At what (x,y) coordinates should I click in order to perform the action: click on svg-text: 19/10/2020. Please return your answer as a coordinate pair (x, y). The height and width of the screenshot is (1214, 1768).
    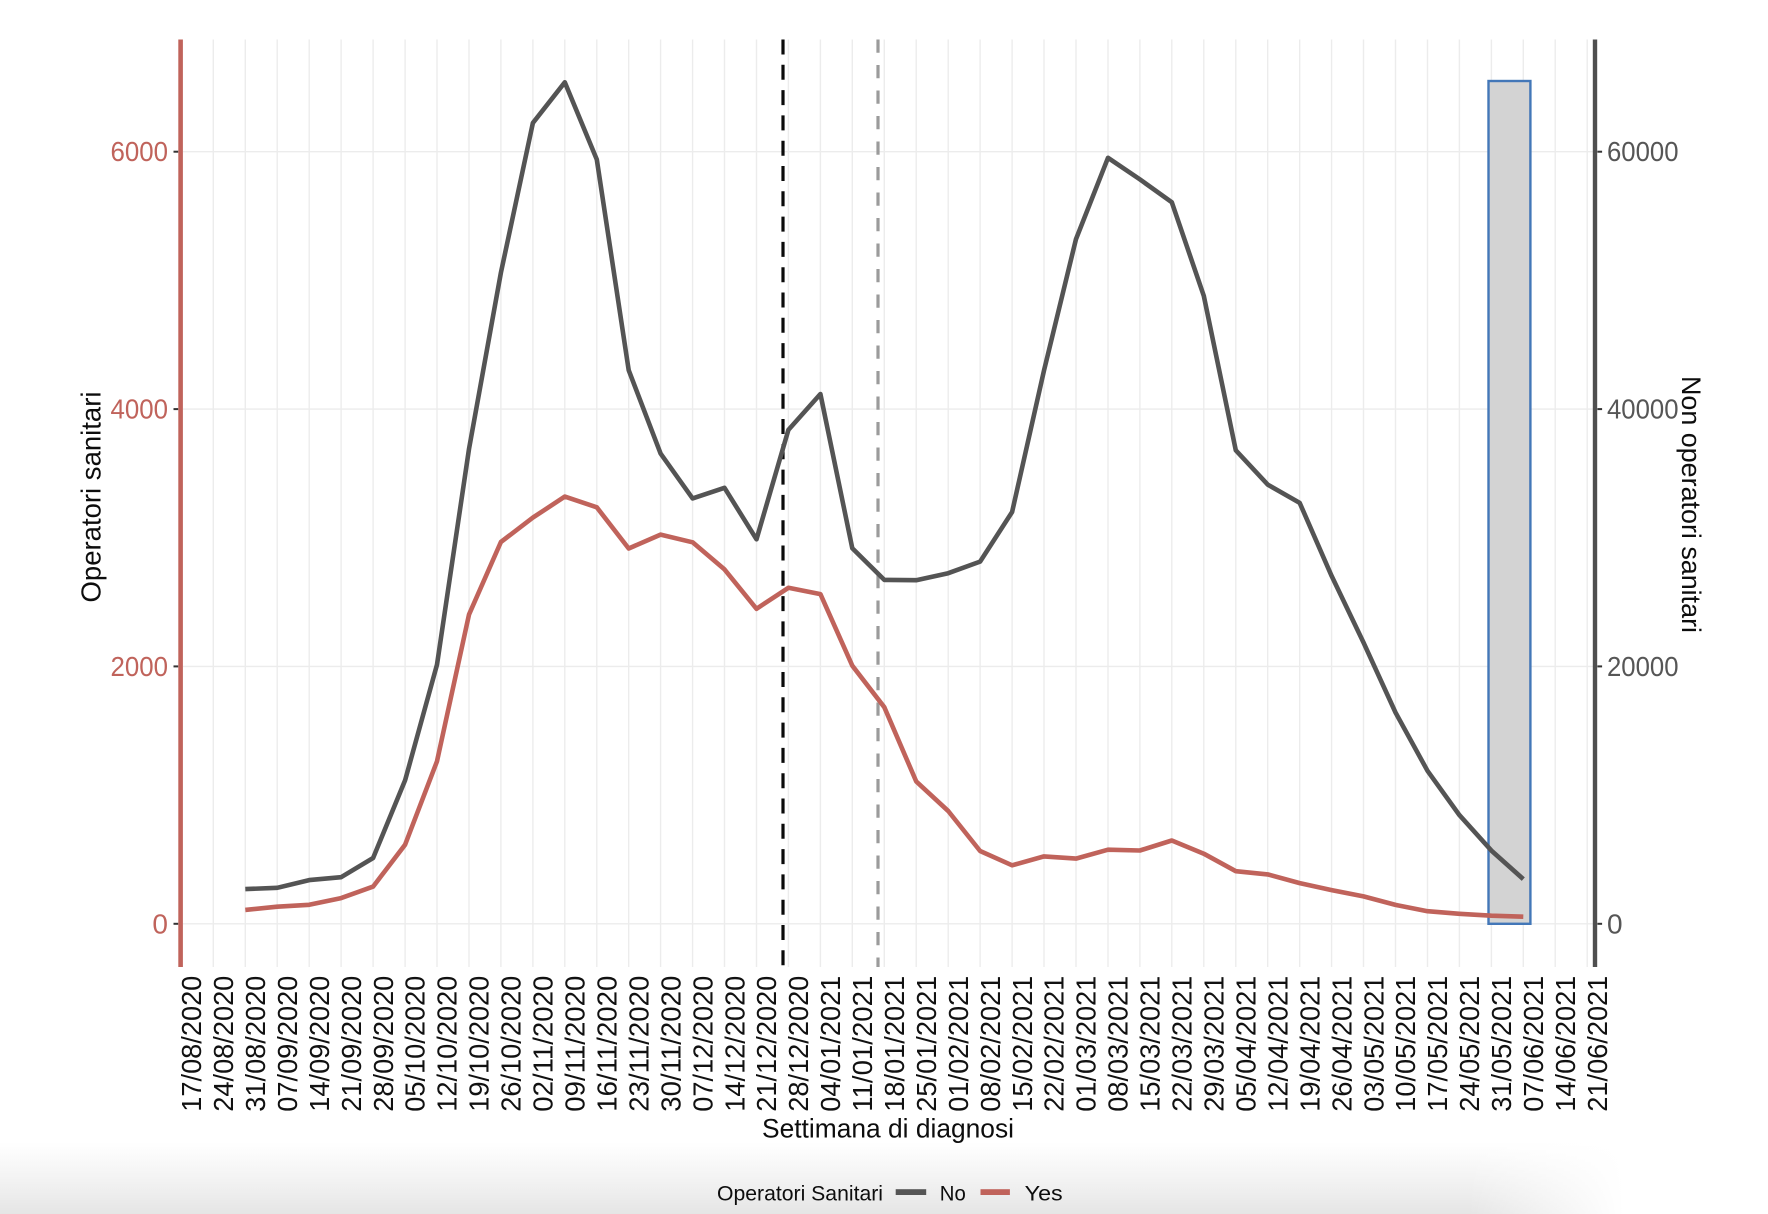
    Looking at the image, I should click on (479, 1044).